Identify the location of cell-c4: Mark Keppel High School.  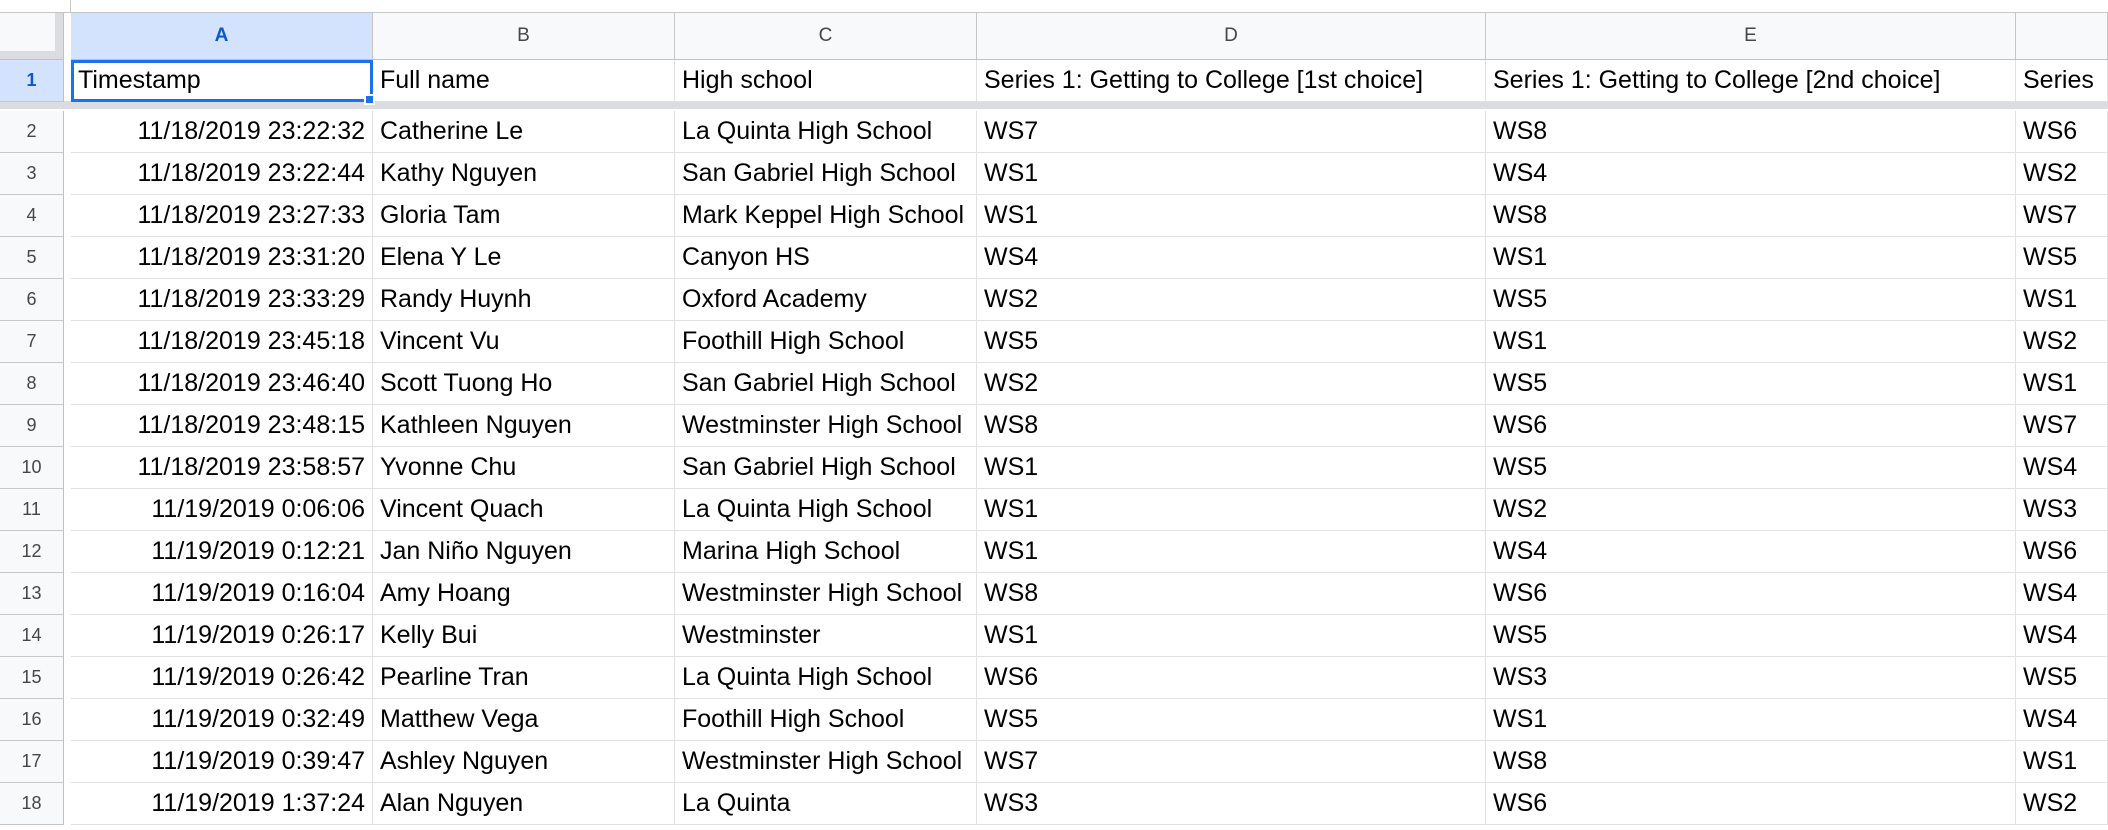
(826, 216).